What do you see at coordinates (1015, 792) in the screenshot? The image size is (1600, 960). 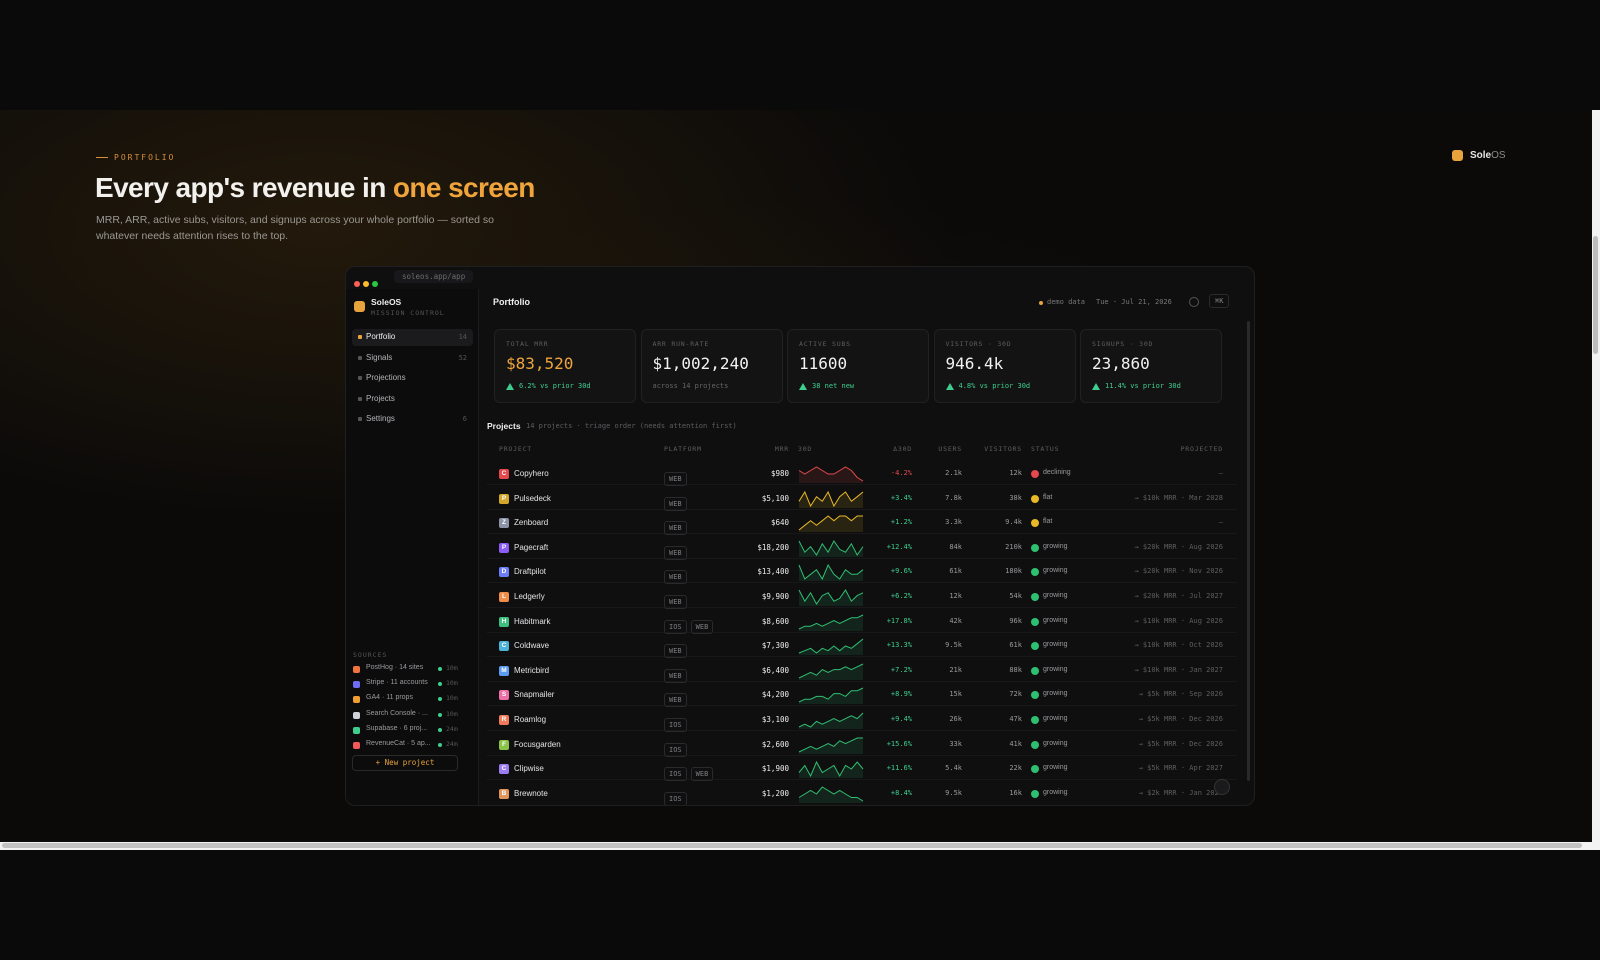 I see `visitors: 16k` at bounding box center [1015, 792].